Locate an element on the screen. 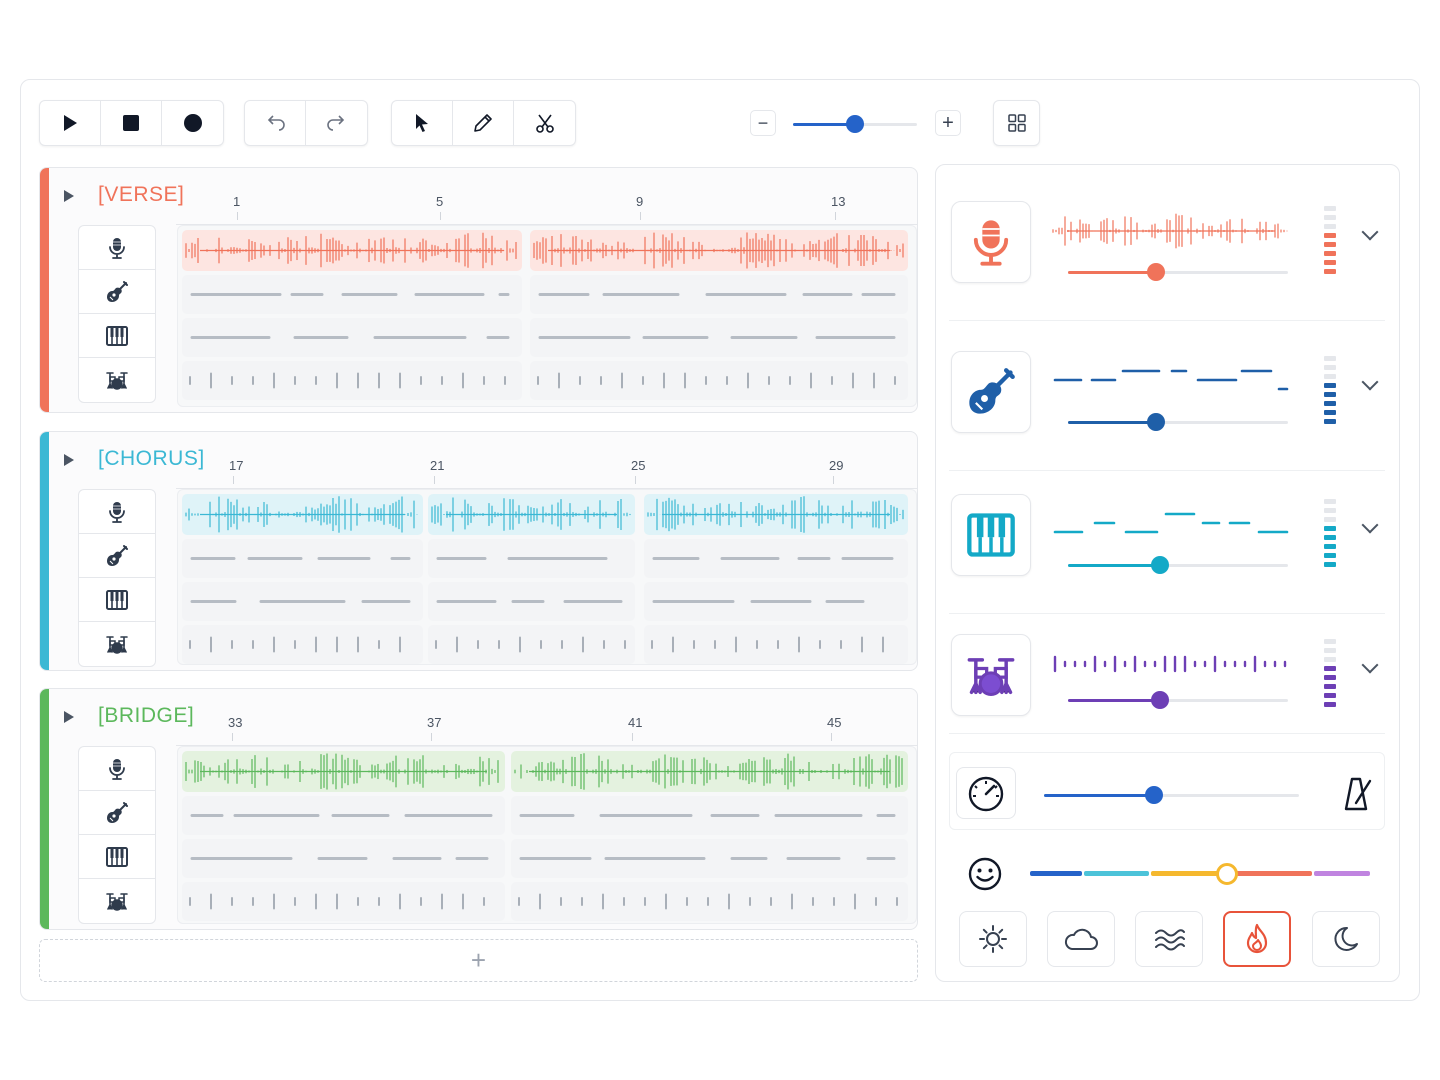 Image resolution: width=1440 pixels, height=1080 pixels. zoom-slider is located at coordinates (855, 124).